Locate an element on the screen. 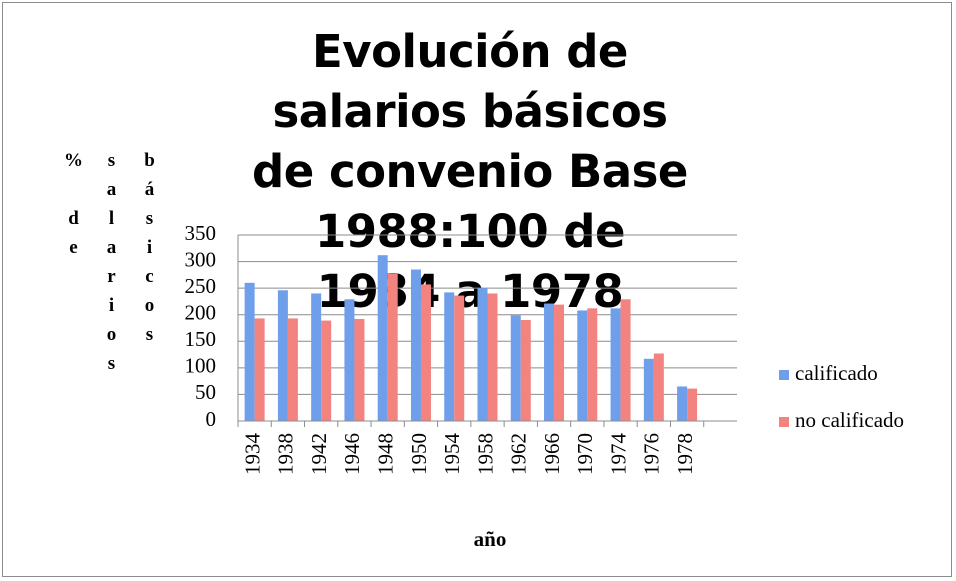  x-tick-label: 1970 is located at coordinates (585, 454).